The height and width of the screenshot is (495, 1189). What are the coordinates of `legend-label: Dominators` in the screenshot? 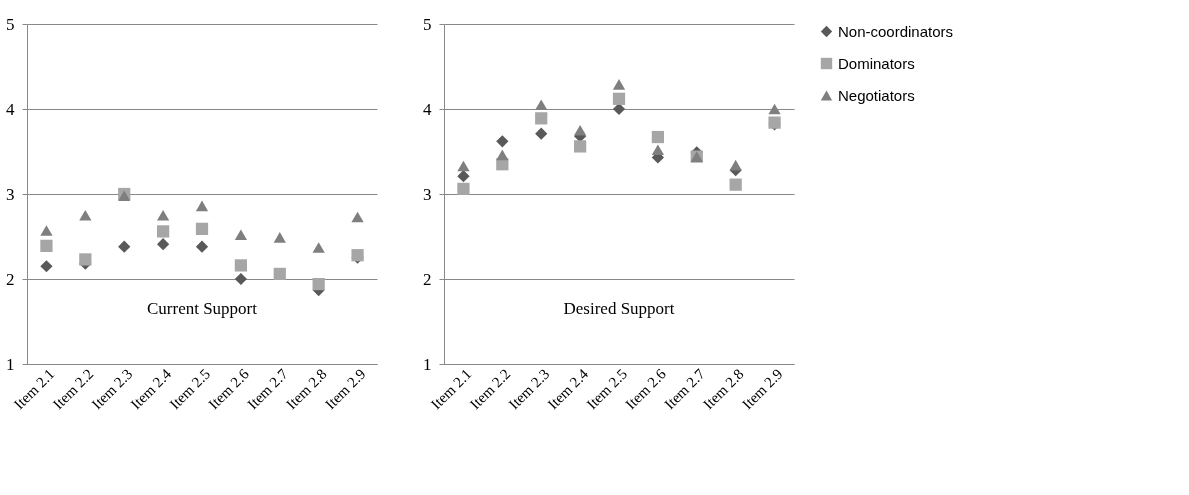 It's located at (876, 63).